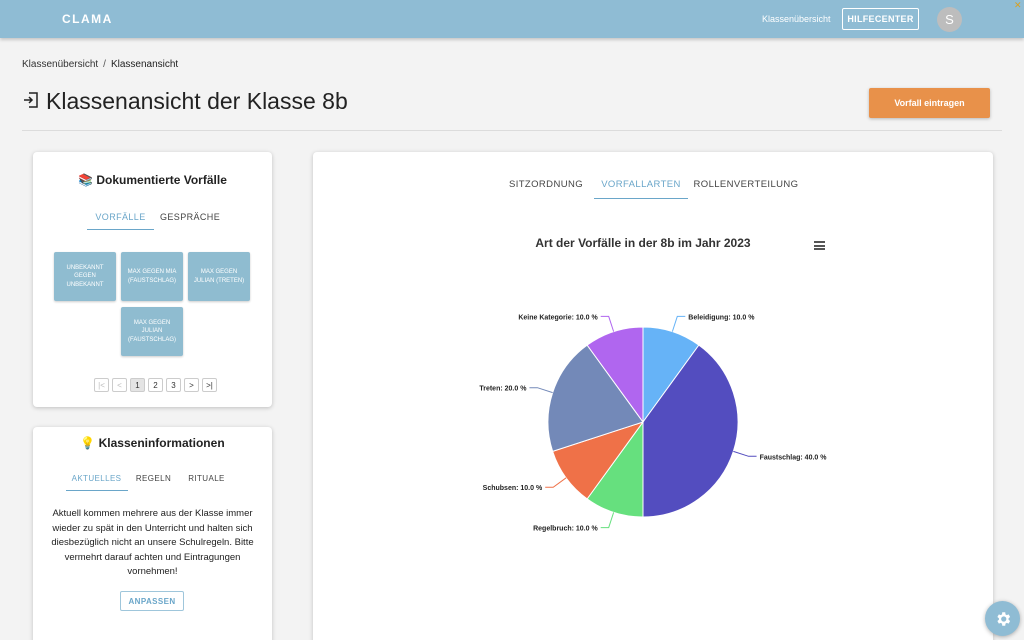 Image resolution: width=1024 pixels, height=640 pixels. Describe the element at coordinates (152, 276) in the screenshot. I see `incident-tile: MAX GEGEN MIA (FAUSTSCHLAG)` at that location.